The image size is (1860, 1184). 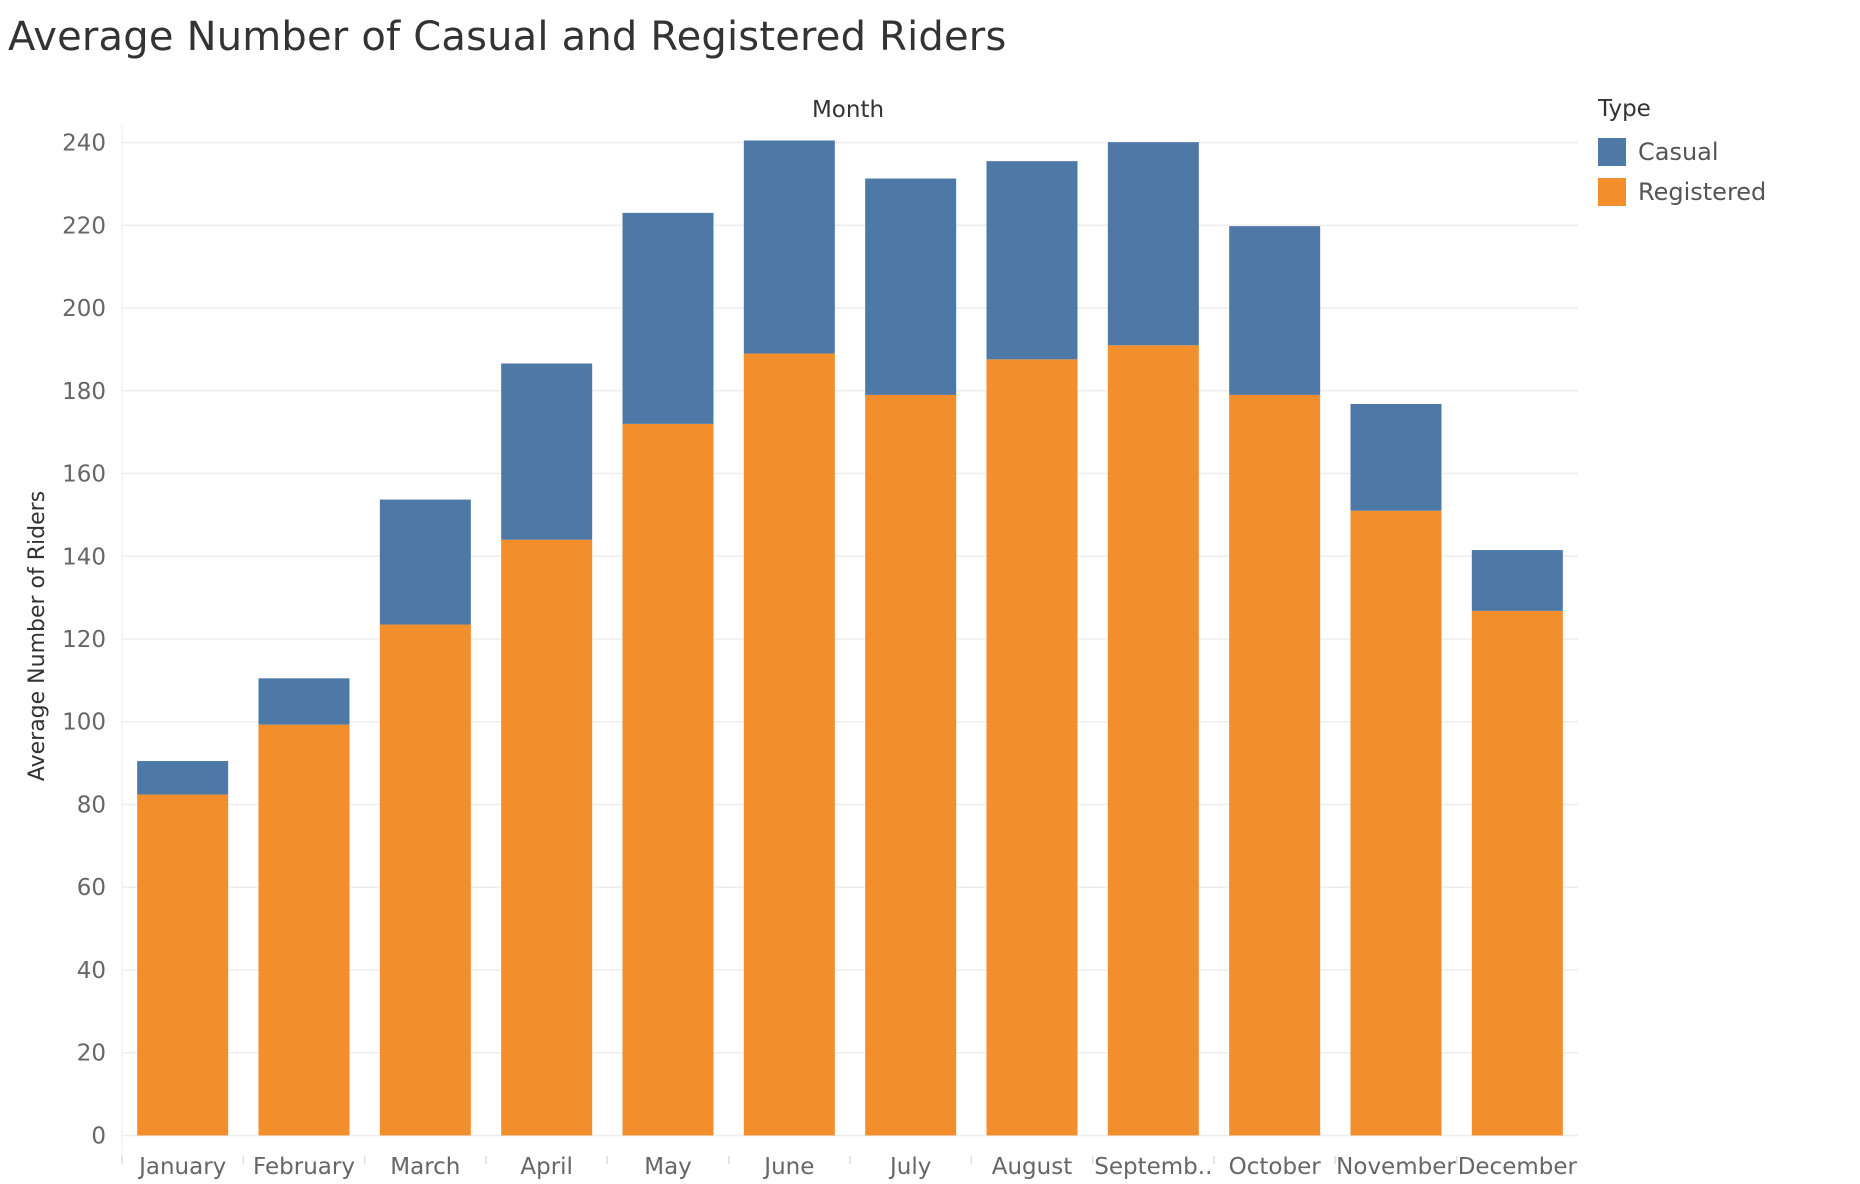 I want to click on y-tick-label: 120, so click(x=84, y=640).